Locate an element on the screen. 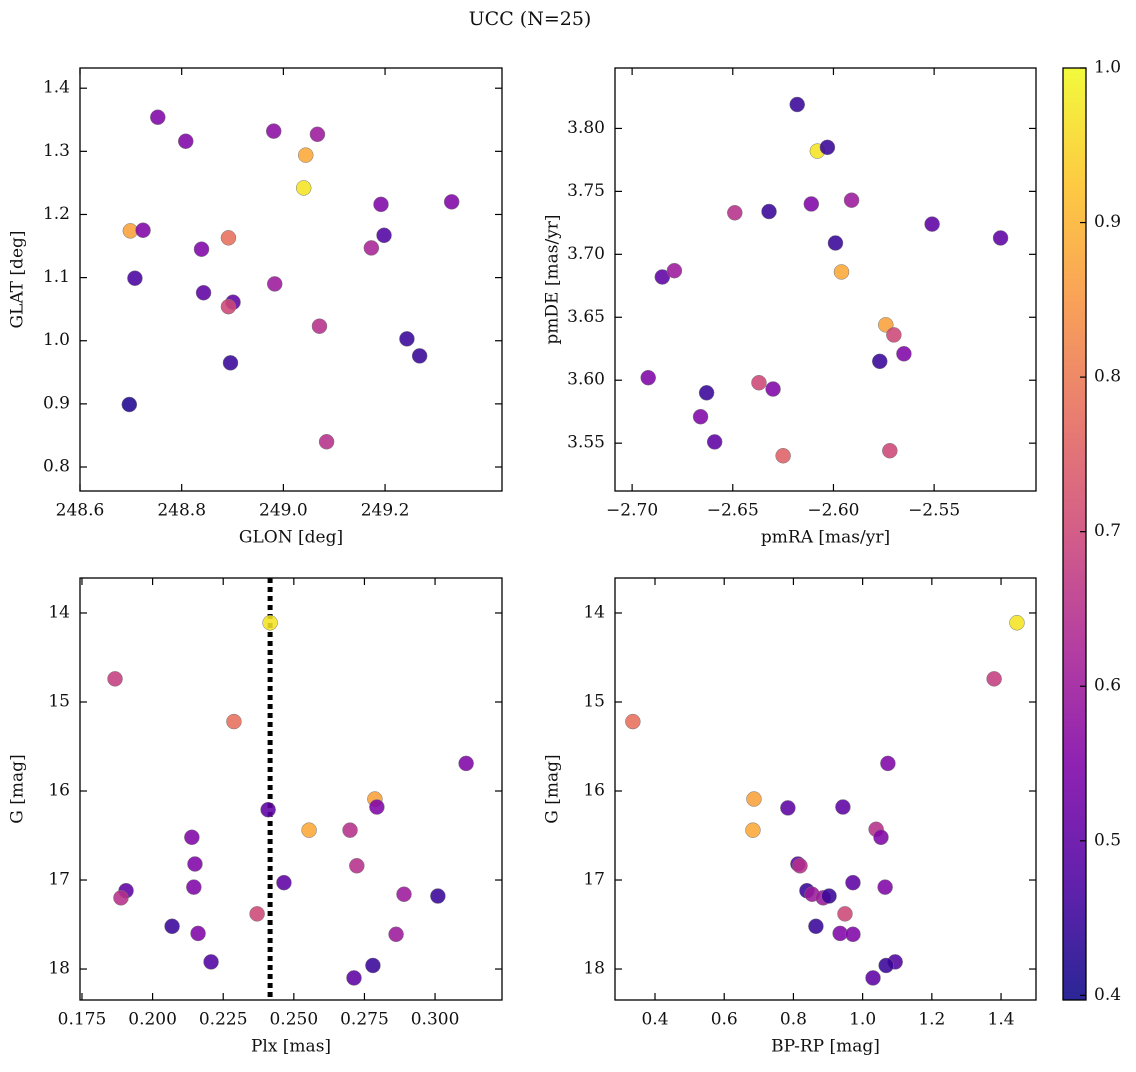  x-tick-label: 248.6 is located at coordinates (80, 511).